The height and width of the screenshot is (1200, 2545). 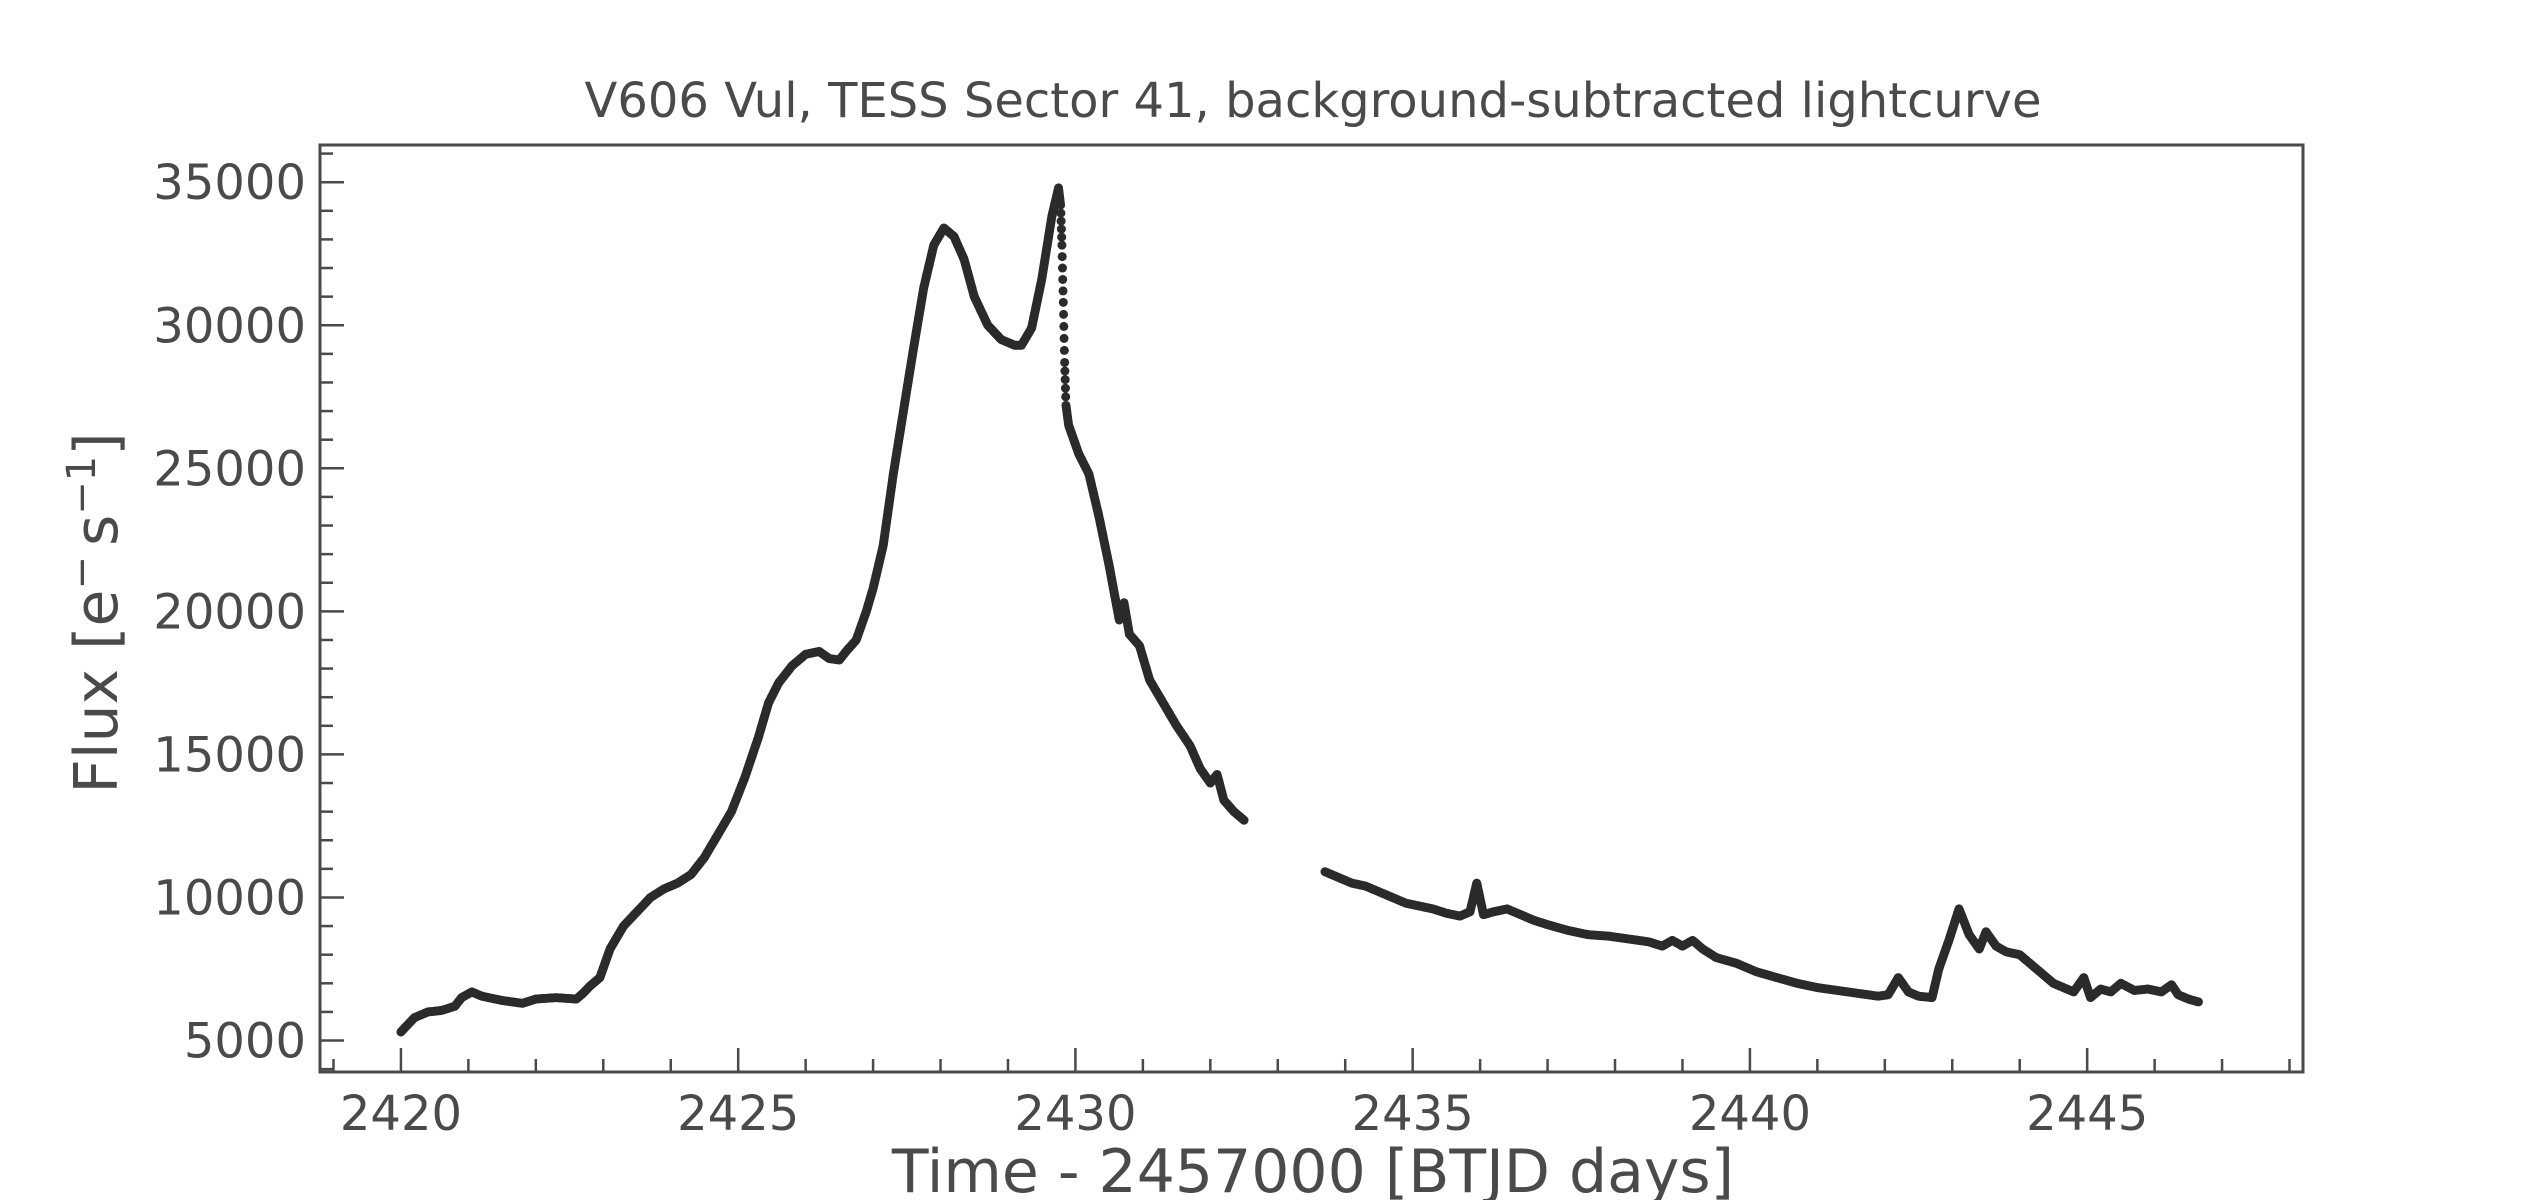 I want to click on y-axis-label: Flux [e− s−1], so click(x=95, y=612).